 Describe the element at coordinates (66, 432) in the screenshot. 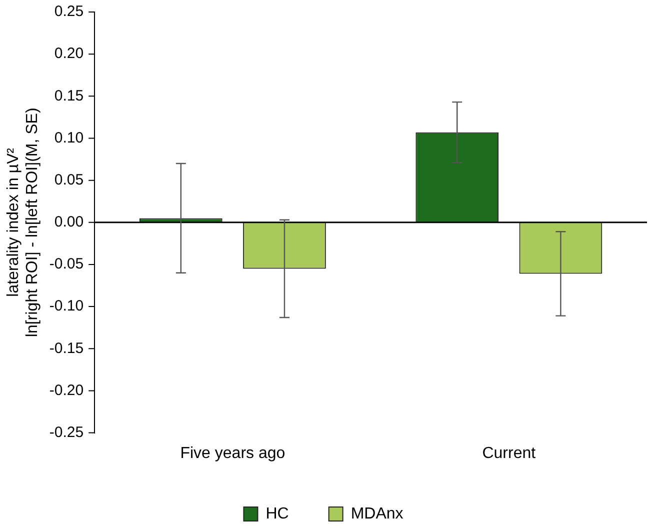

I see `y-tick-label: -0.25` at that location.